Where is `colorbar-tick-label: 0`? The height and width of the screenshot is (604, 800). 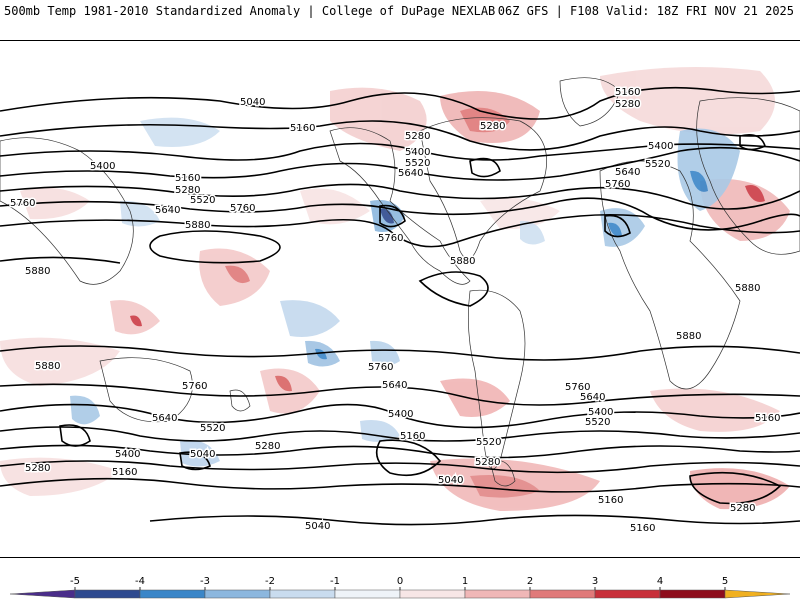
colorbar-tick-label: 0 is located at coordinates (400, 581).